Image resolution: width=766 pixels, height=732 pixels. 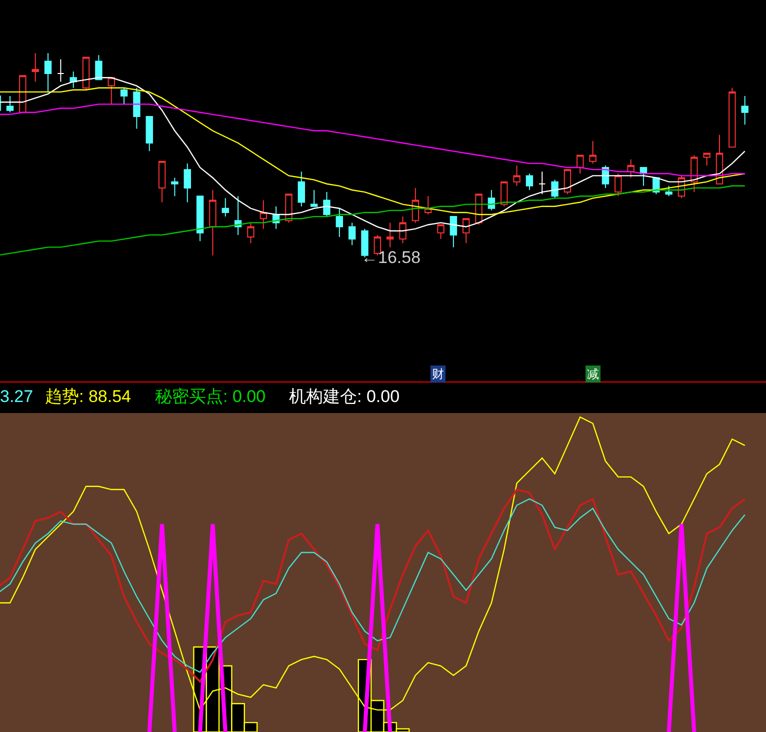 What do you see at coordinates (17, 396) in the screenshot?
I see `text: 3.27` at bounding box center [17, 396].